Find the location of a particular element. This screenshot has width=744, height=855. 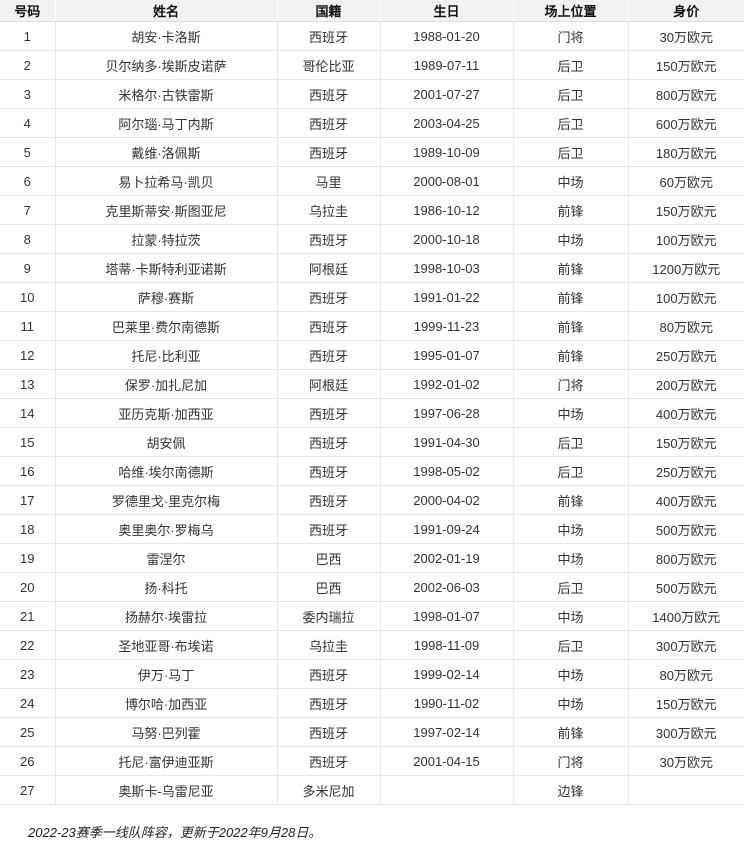

cell-name: 克里斯蒂安·斯图亚尼 is located at coordinates (165, 210).